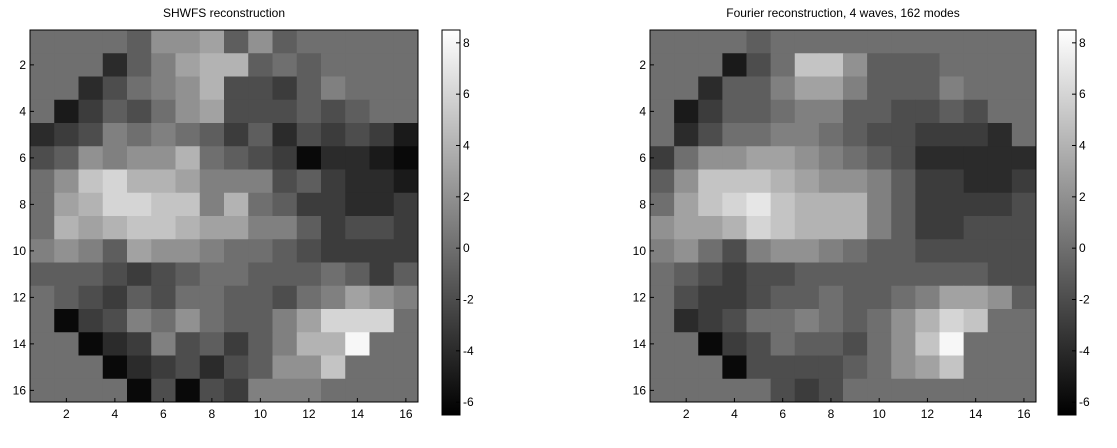  What do you see at coordinates (976, 414) in the screenshot?
I see `x-tick-label: 14` at bounding box center [976, 414].